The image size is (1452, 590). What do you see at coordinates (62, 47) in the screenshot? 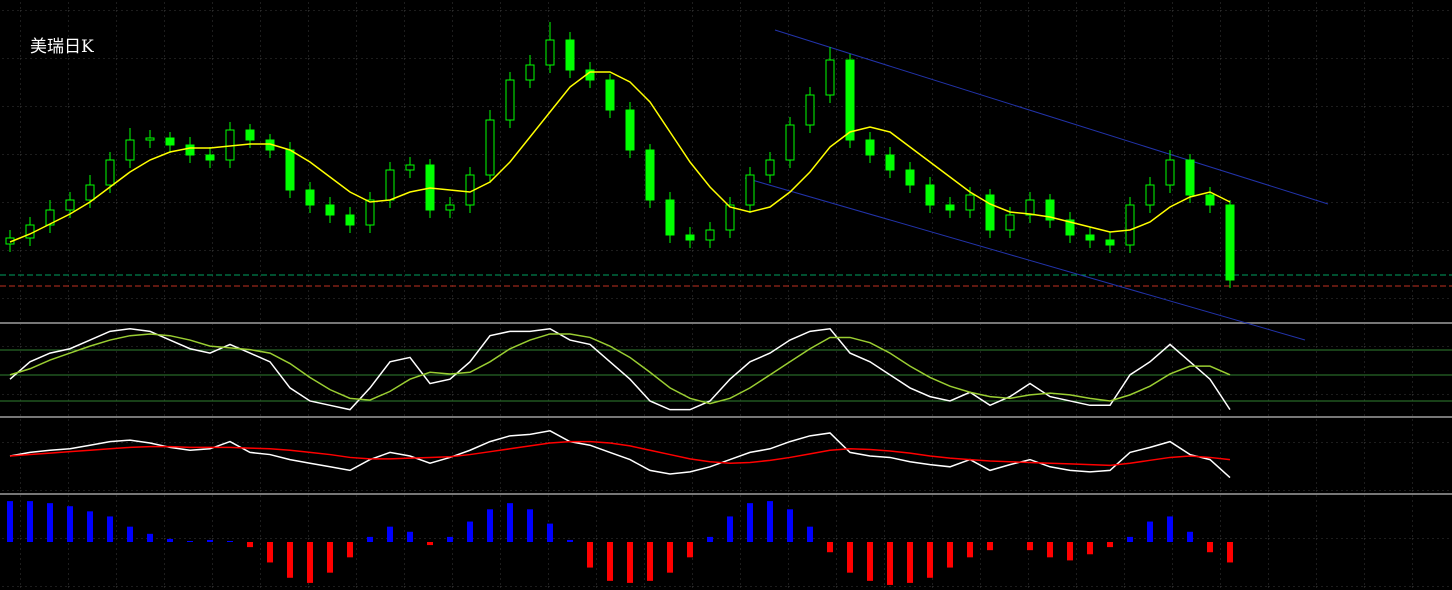
I see `chart-title: 美瑞日K` at bounding box center [62, 47].